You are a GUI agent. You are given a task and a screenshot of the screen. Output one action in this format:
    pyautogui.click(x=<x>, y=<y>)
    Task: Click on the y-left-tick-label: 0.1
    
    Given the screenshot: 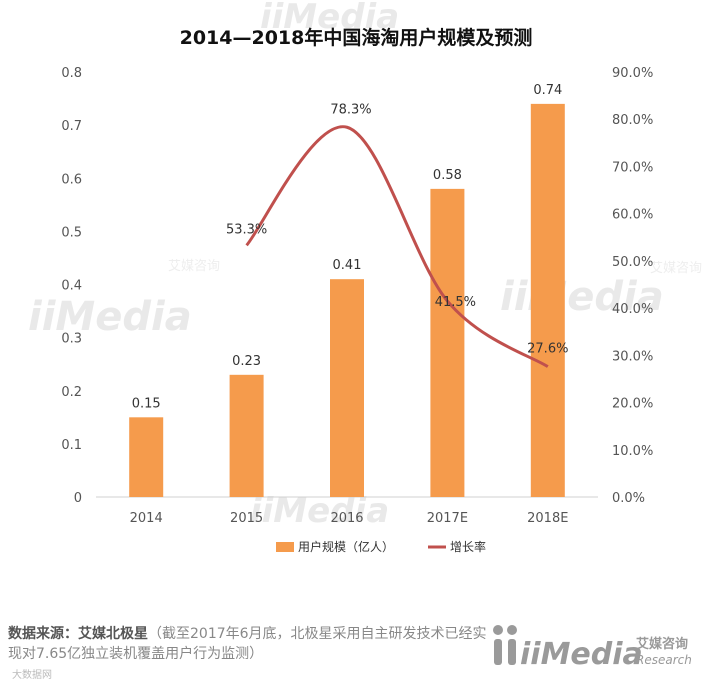 What is the action you would take?
    pyautogui.click(x=71, y=445)
    